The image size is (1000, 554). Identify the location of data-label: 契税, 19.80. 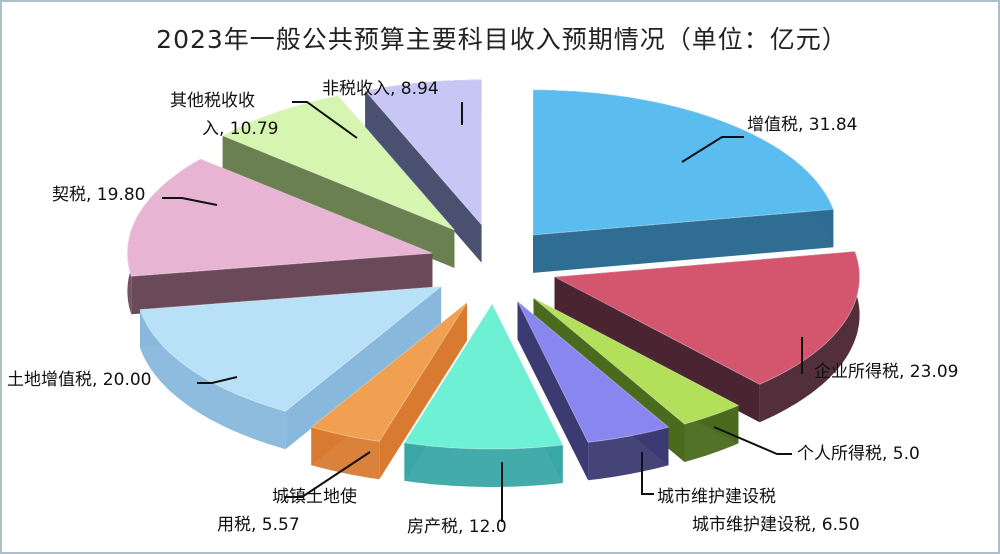
(98, 195).